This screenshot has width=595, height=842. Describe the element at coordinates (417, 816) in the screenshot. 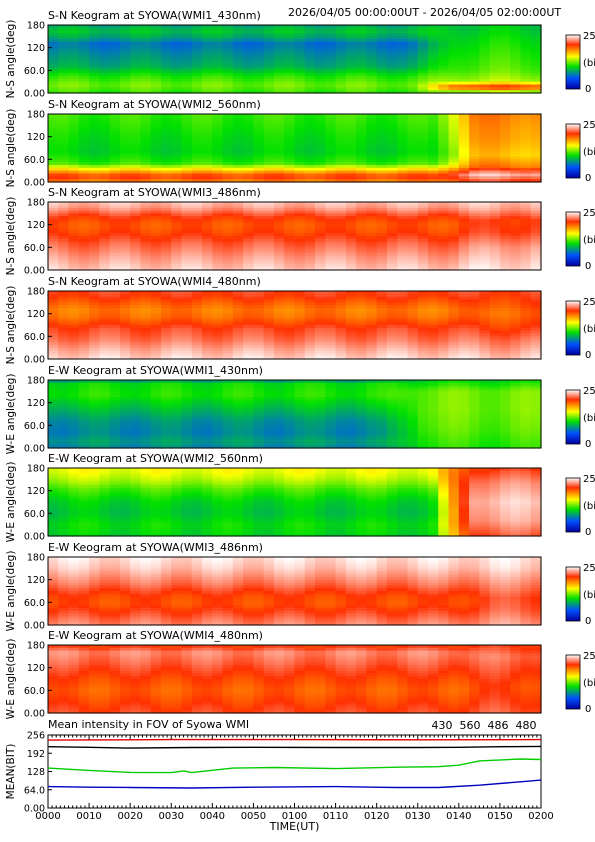

I see `x-tick-label: 0130` at that location.